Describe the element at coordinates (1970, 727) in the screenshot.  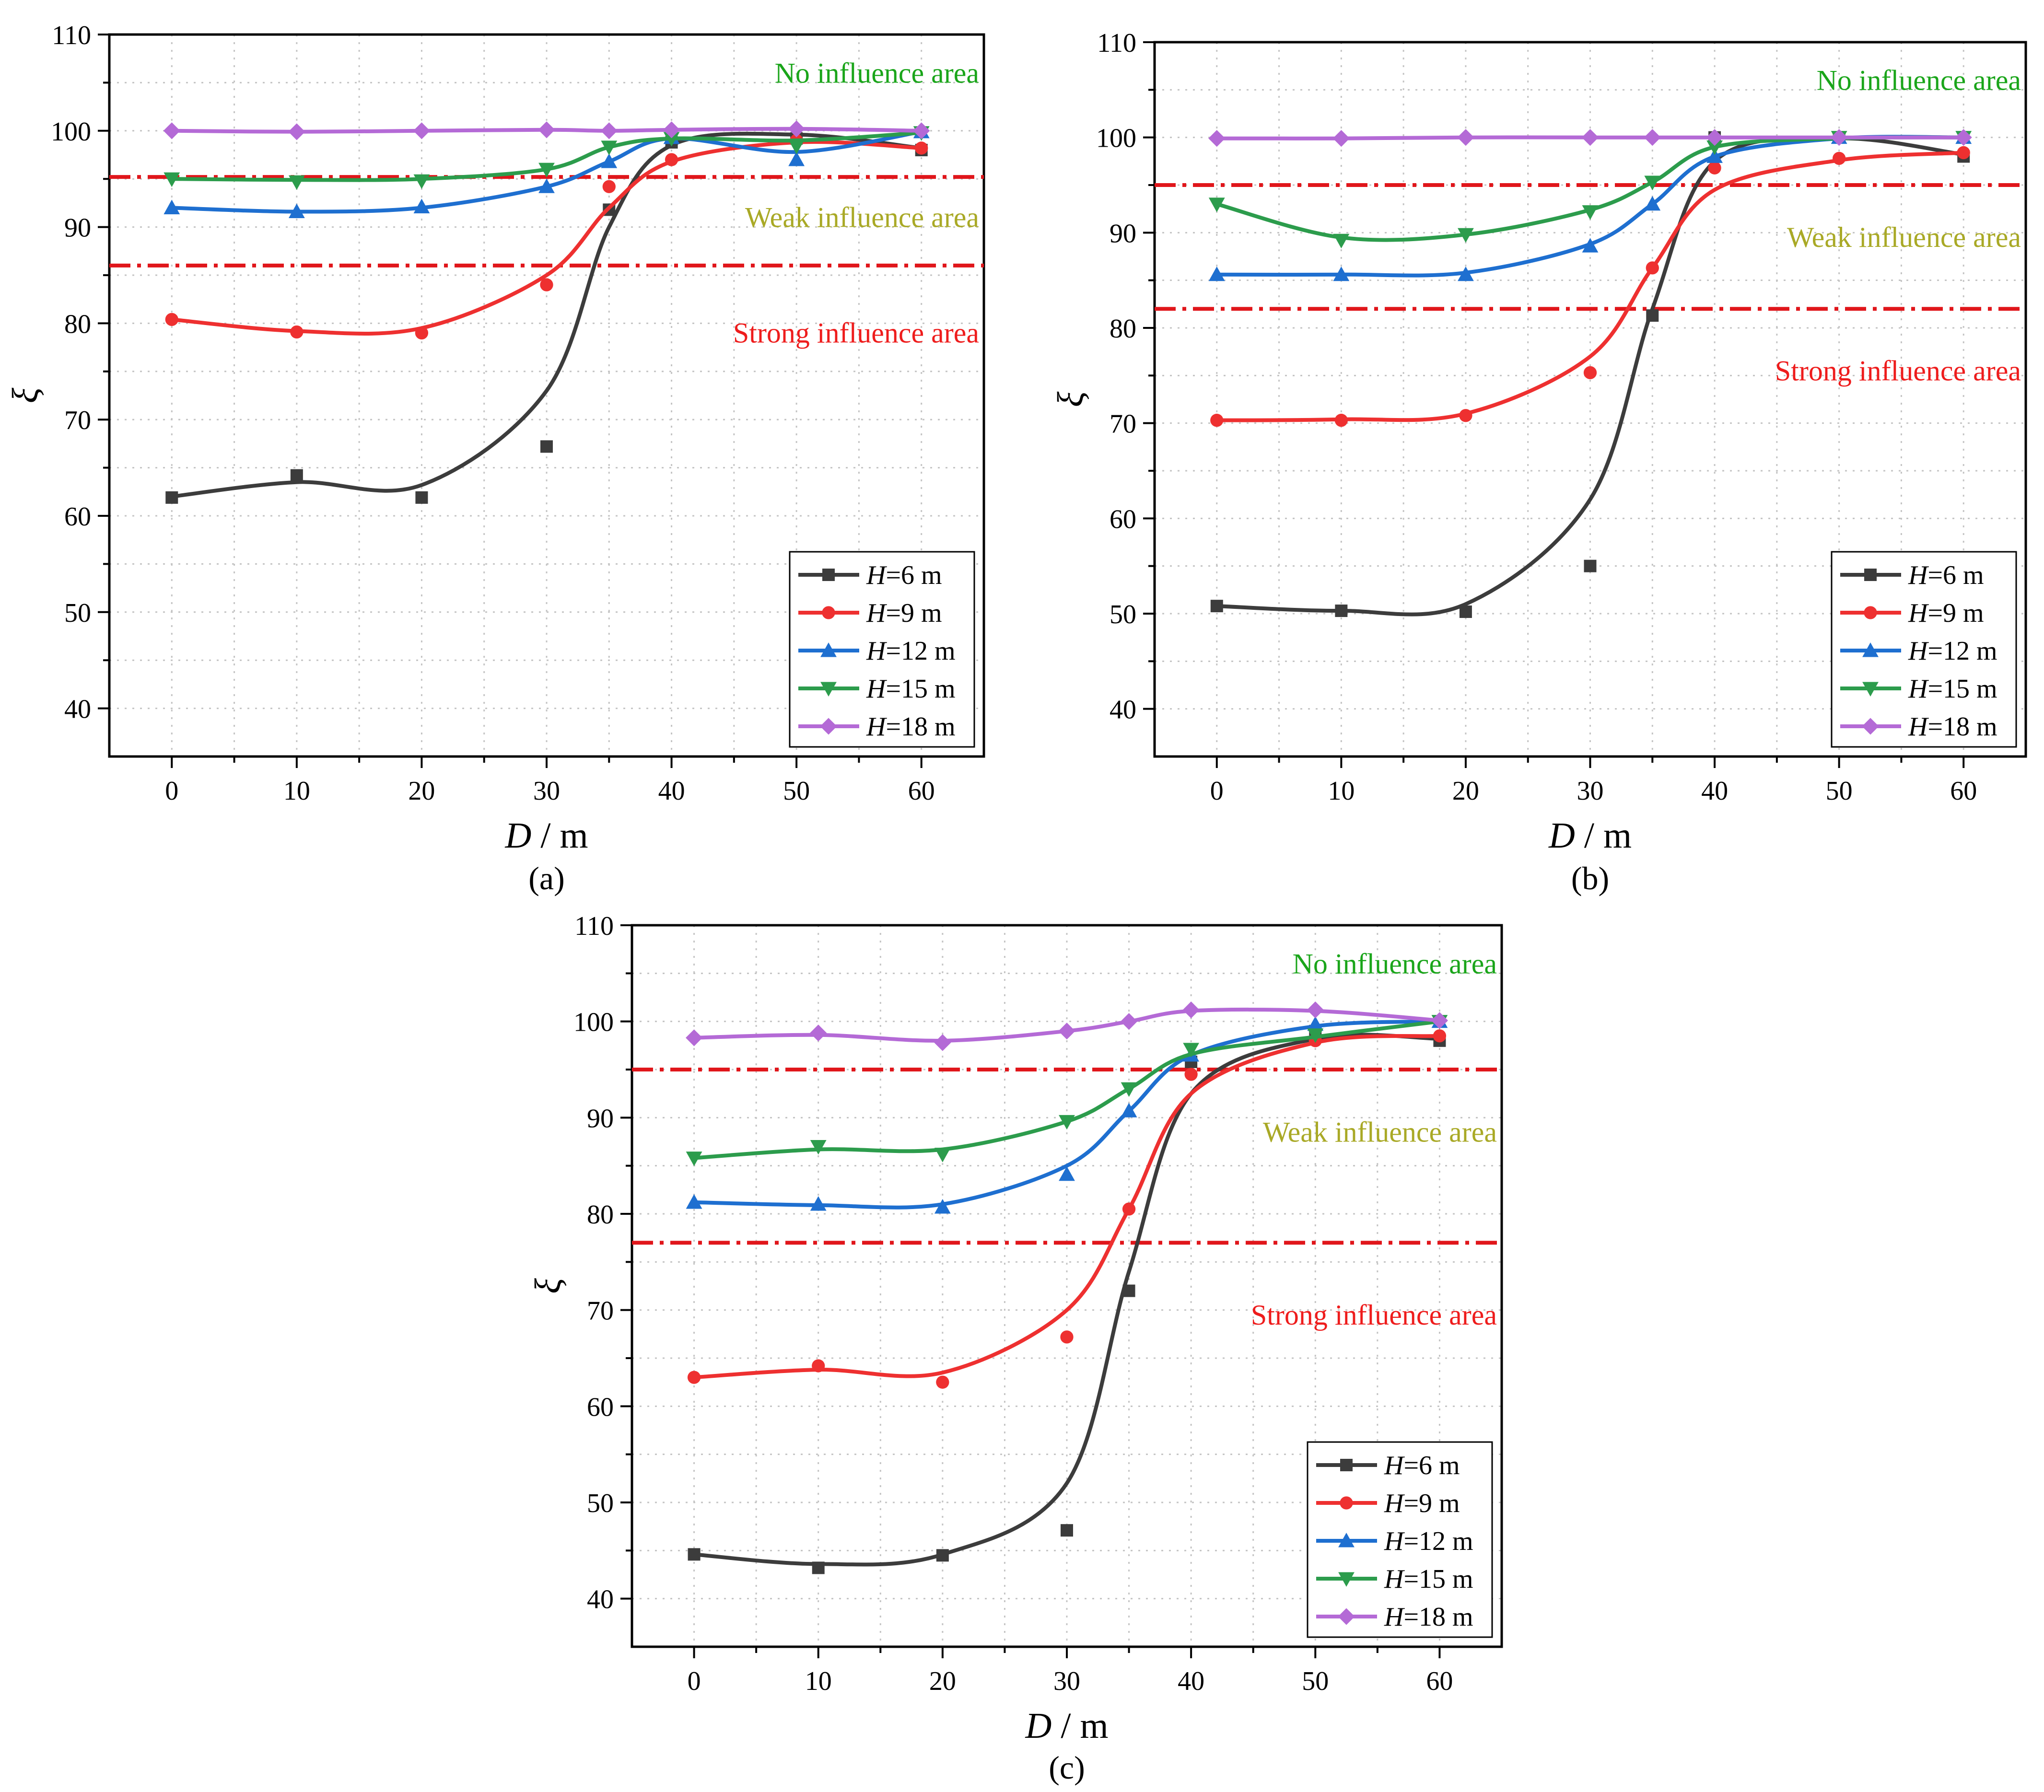
I see `legend-value: 18 m` at that location.